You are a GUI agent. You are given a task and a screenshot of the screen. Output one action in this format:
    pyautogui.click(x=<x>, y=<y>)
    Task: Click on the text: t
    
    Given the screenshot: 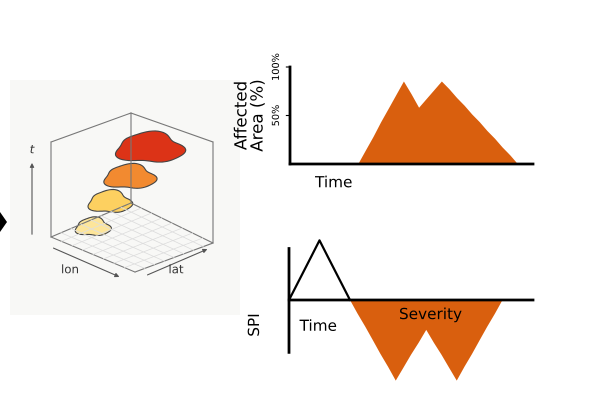 What is the action you would take?
    pyautogui.click(x=32, y=149)
    